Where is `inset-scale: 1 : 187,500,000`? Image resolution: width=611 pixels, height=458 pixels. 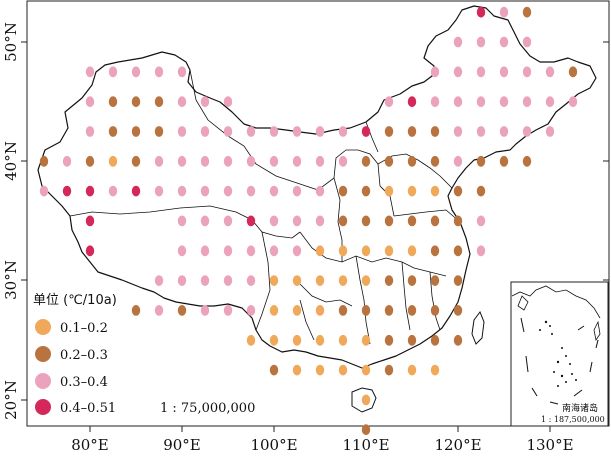 inset-scale: 1 : 187,500,000 is located at coordinates (573, 419).